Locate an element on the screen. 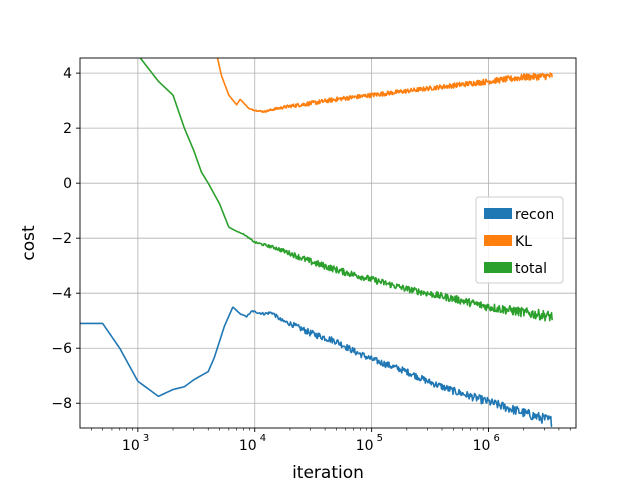 This screenshot has width=640, height=484. legend-swatch-kl is located at coordinates (498, 240).